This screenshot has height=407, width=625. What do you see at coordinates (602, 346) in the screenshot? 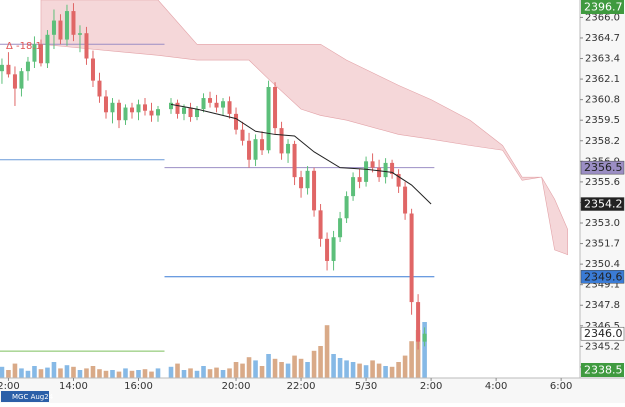
I see `y-tick-label: 2345.2` at bounding box center [602, 346].